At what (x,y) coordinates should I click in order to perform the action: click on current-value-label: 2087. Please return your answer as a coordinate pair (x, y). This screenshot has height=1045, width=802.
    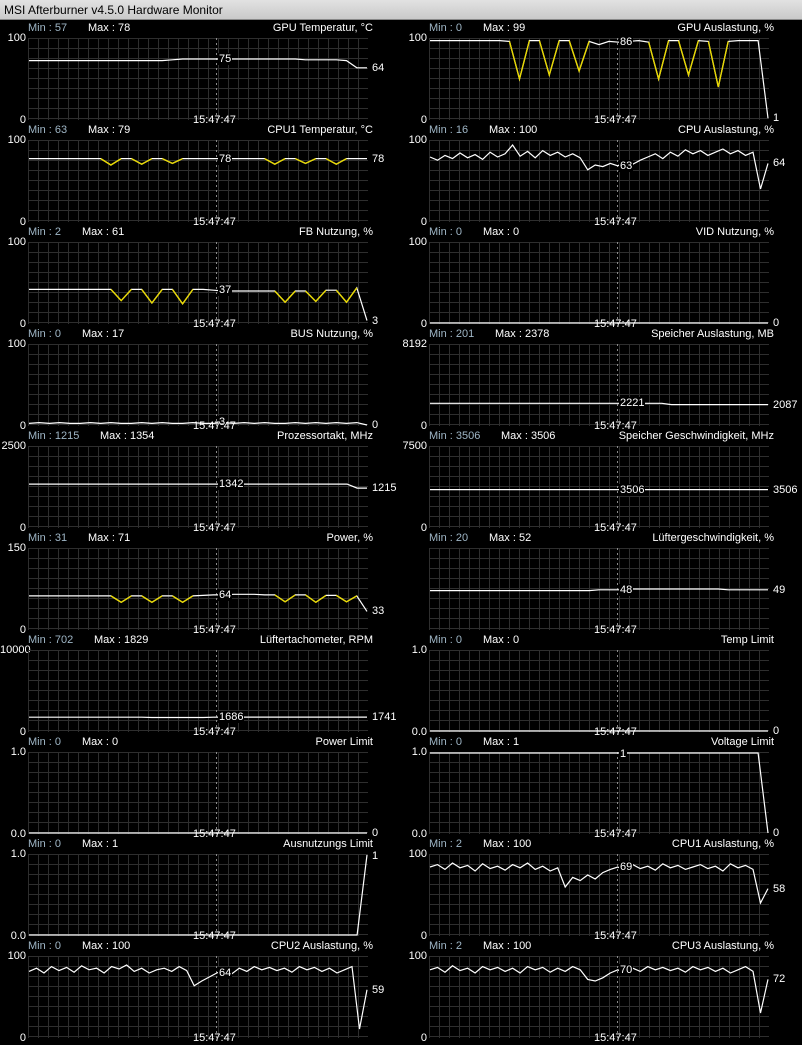
    Looking at the image, I should click on (785, 405).